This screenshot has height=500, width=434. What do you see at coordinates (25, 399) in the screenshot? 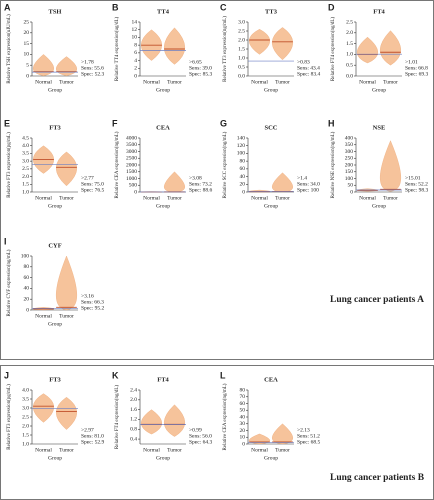
I see `y-tick-label: 3.5` at bounding box center [25, 399].